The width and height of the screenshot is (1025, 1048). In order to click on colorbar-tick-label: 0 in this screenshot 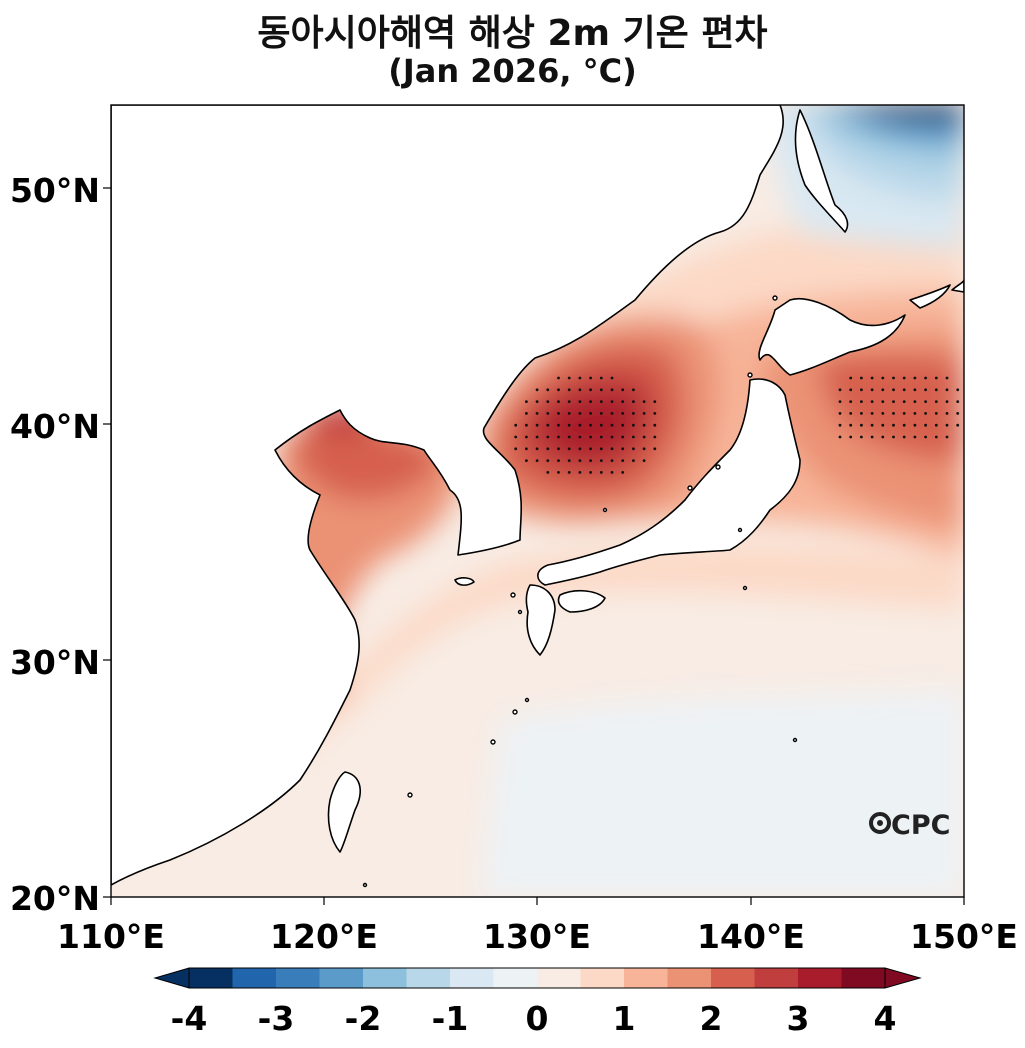, I will do `click(537, 1018)`.